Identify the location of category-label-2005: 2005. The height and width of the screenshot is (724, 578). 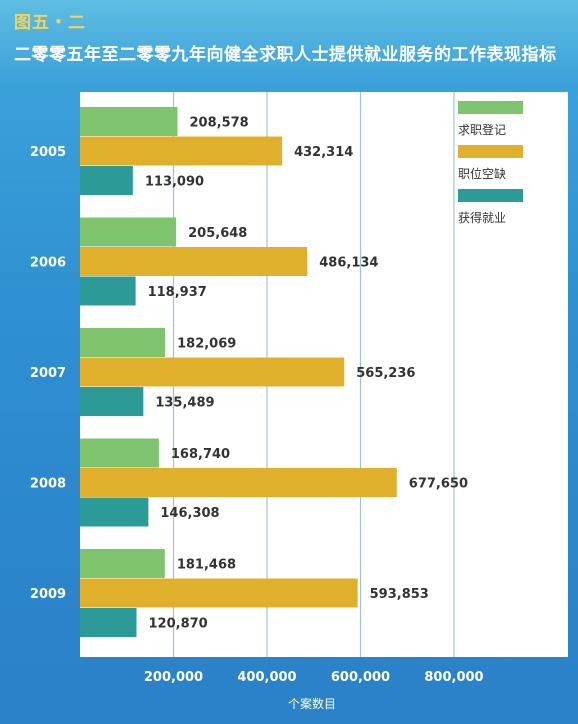
(48, 152).